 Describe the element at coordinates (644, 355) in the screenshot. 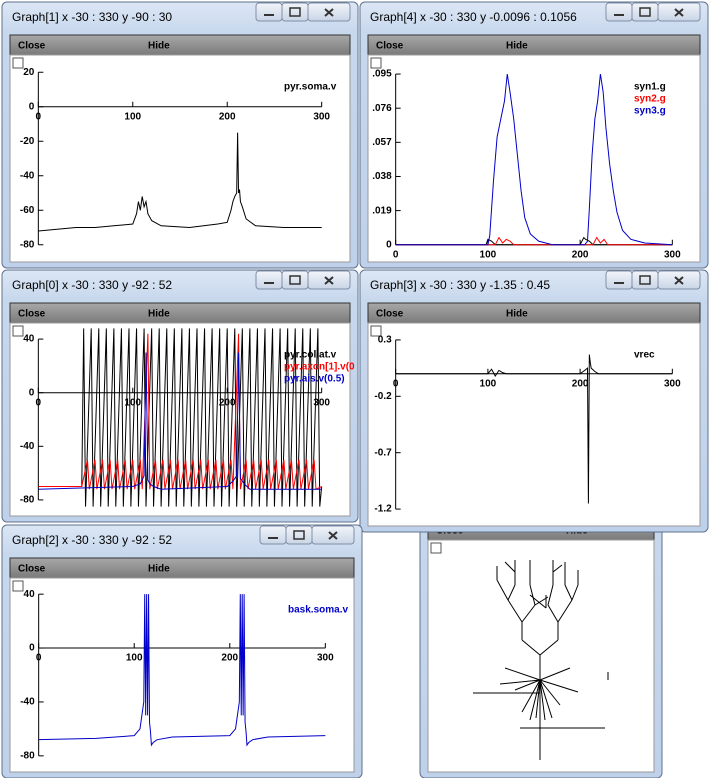

I see `legend-label: vrec` at that location.